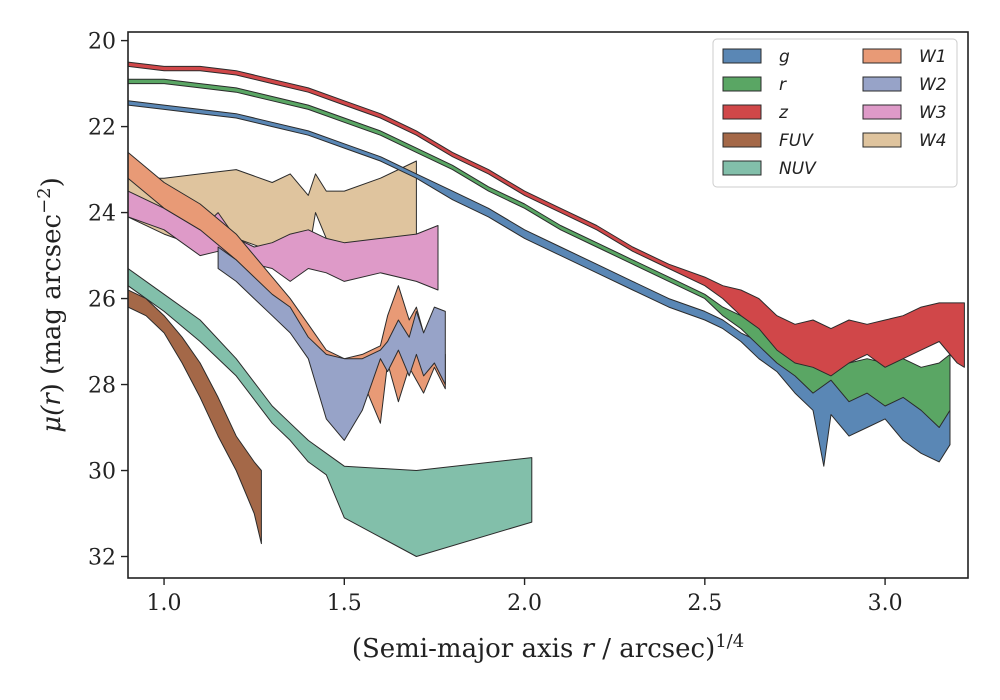 The width and height of the screenshot is (1000, 700). Describe the element at coordinates (164, 603) in the screenshot. I see `x-tick-label: 1.0` at that location.